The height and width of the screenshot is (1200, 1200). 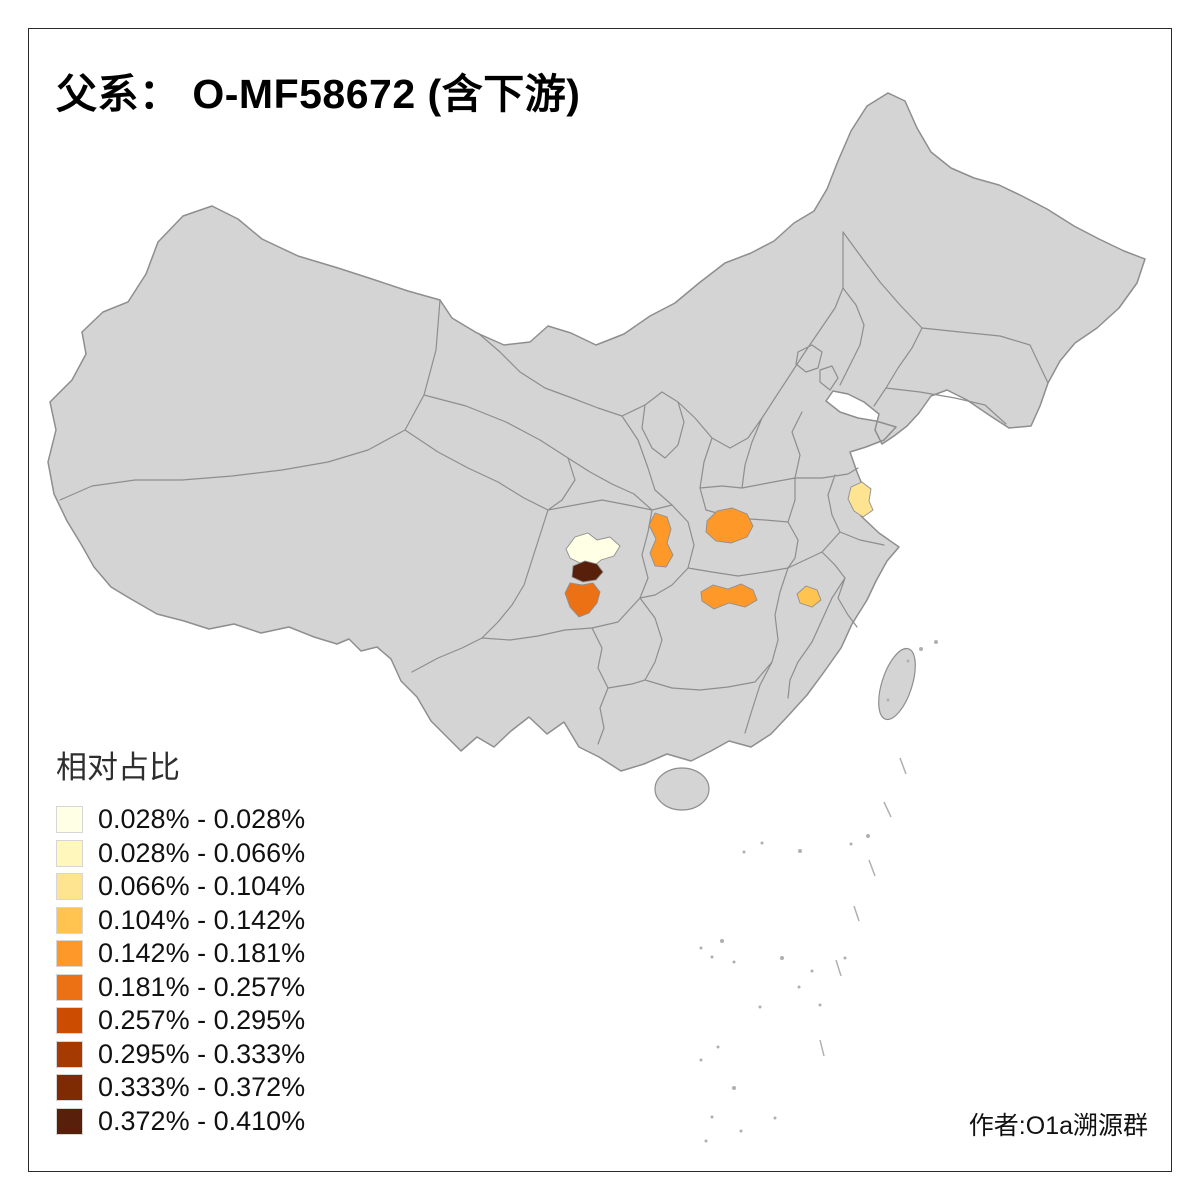 What do you see at coordinates (587, 571) in the screenshot?
I see `highlight-region-dark-brown` at bounding box center [587, 571].